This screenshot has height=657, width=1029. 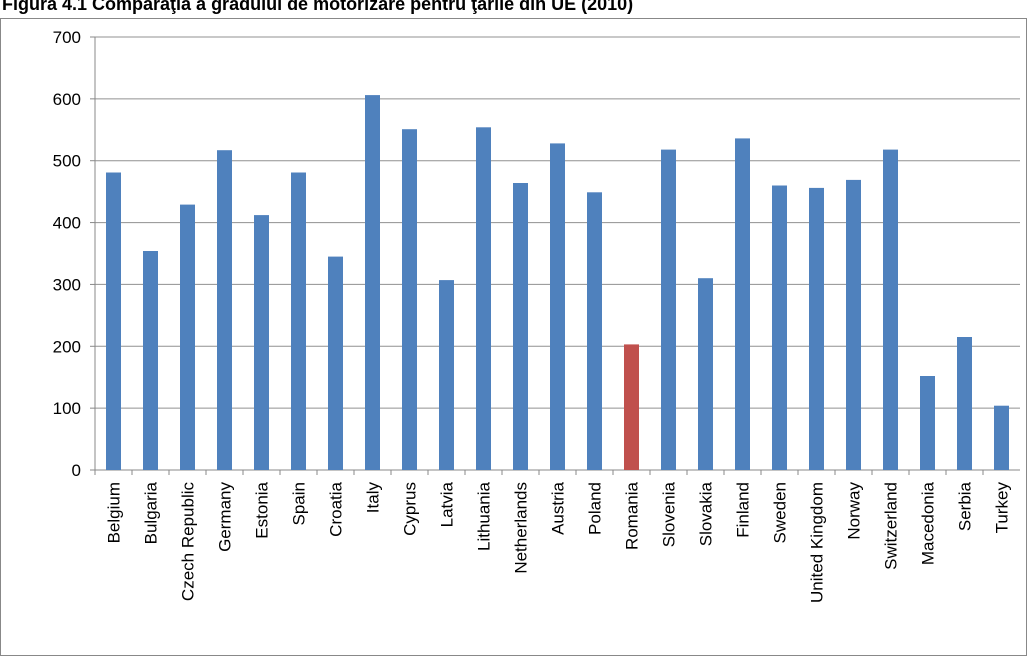 I want to click on bar-united-kingdom, so click(x=816, y=328).